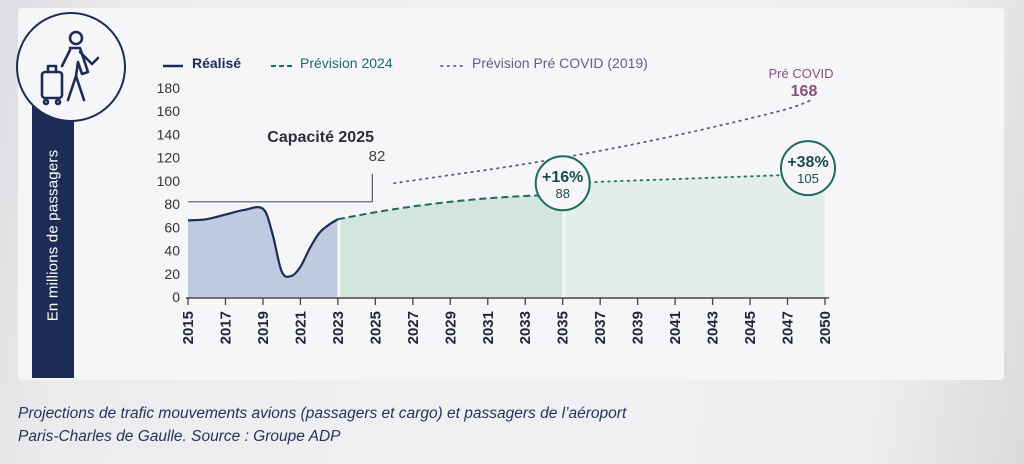 This screenshot has height=464, width=1024. Describe the element at coordinates (562, 177) in the screenshot. I see `growth-badge-pct: +16%` at that location.